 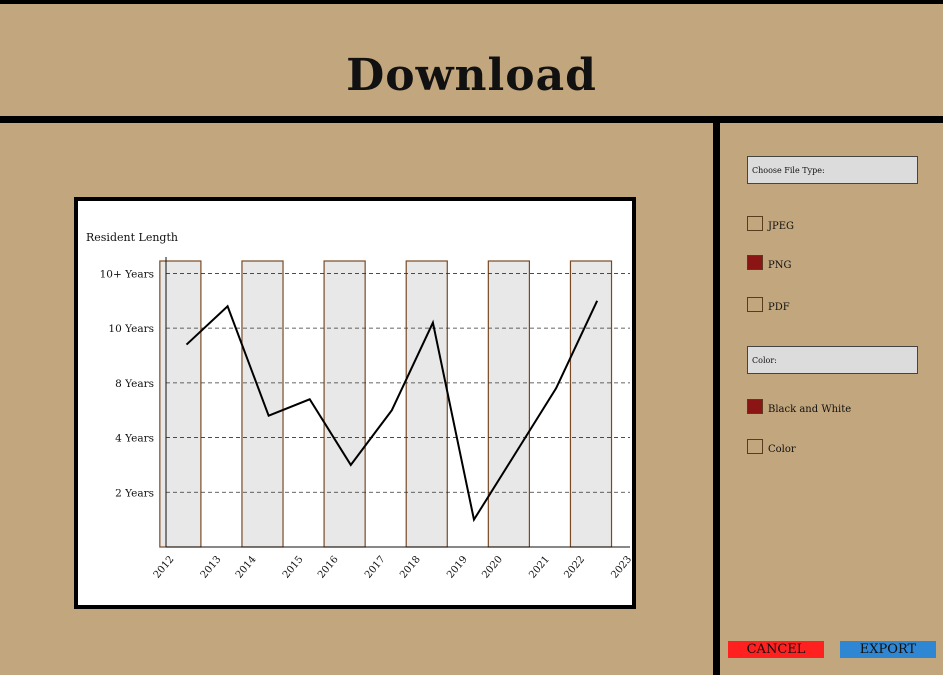 What do you see at coordinates (164, 567) in the screenshot?
I see `x-tick-label: 2012` at bounding box center [164, 567].